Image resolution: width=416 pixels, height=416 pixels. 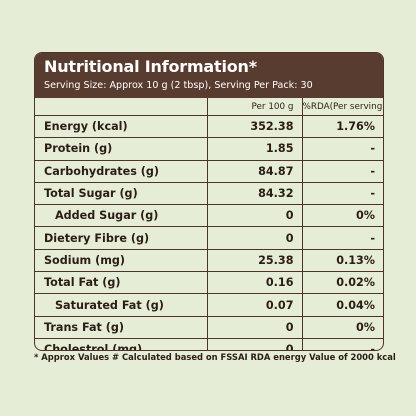 What do you see at coordinates (255, 283) in the screenshot?
I see `per-100g-value: 0.16` at bounding box center [255, 283].